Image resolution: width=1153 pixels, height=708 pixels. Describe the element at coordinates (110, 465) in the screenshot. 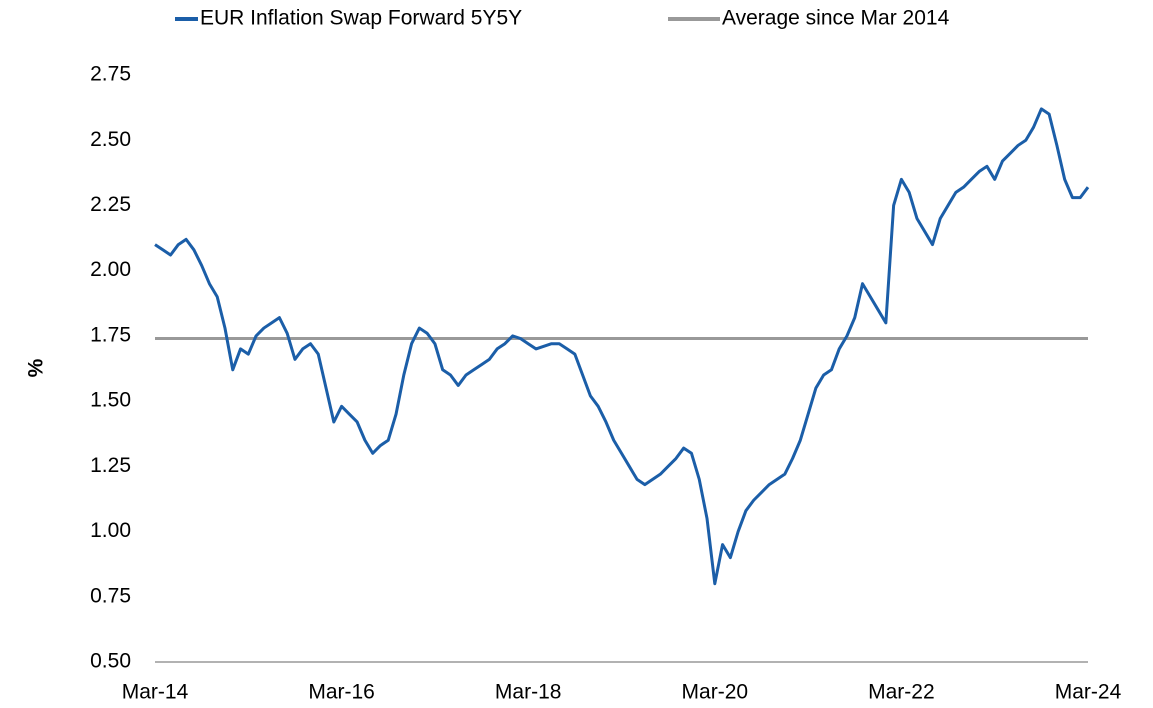

I see `y-tick-label: 1.25` at that location.